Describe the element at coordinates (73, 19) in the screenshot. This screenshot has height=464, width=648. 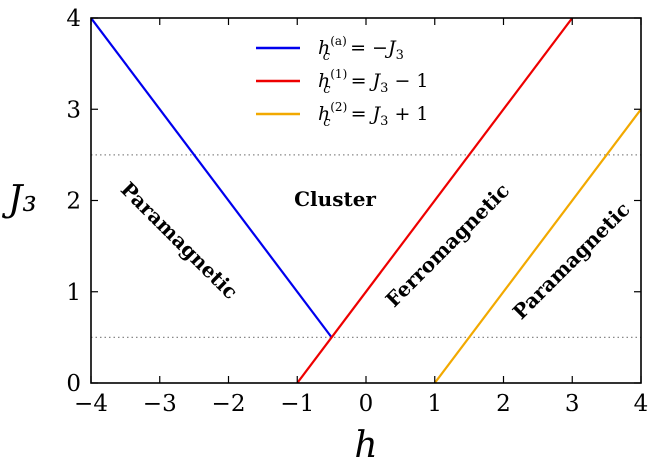
I see `y-tick-label: 4` at that location.